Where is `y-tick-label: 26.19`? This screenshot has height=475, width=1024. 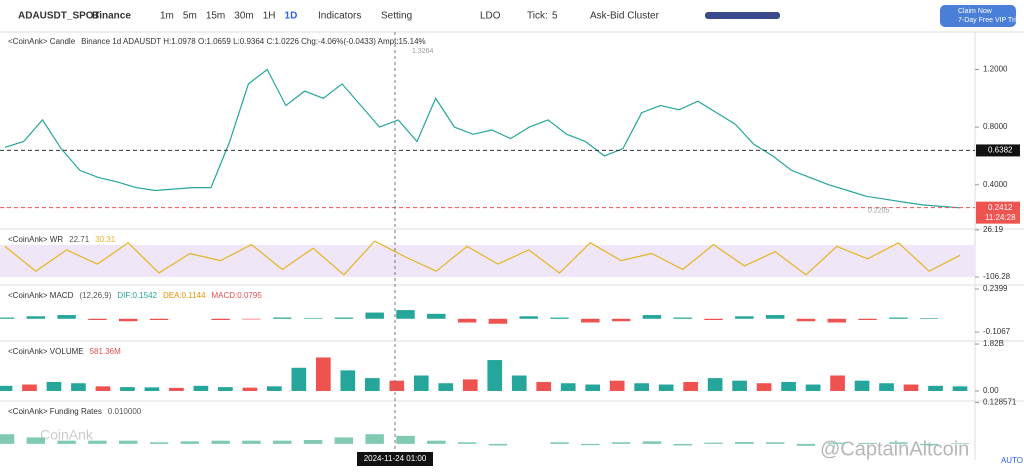
y-tick-label: 26.19 is located at coordinates (993, 229).